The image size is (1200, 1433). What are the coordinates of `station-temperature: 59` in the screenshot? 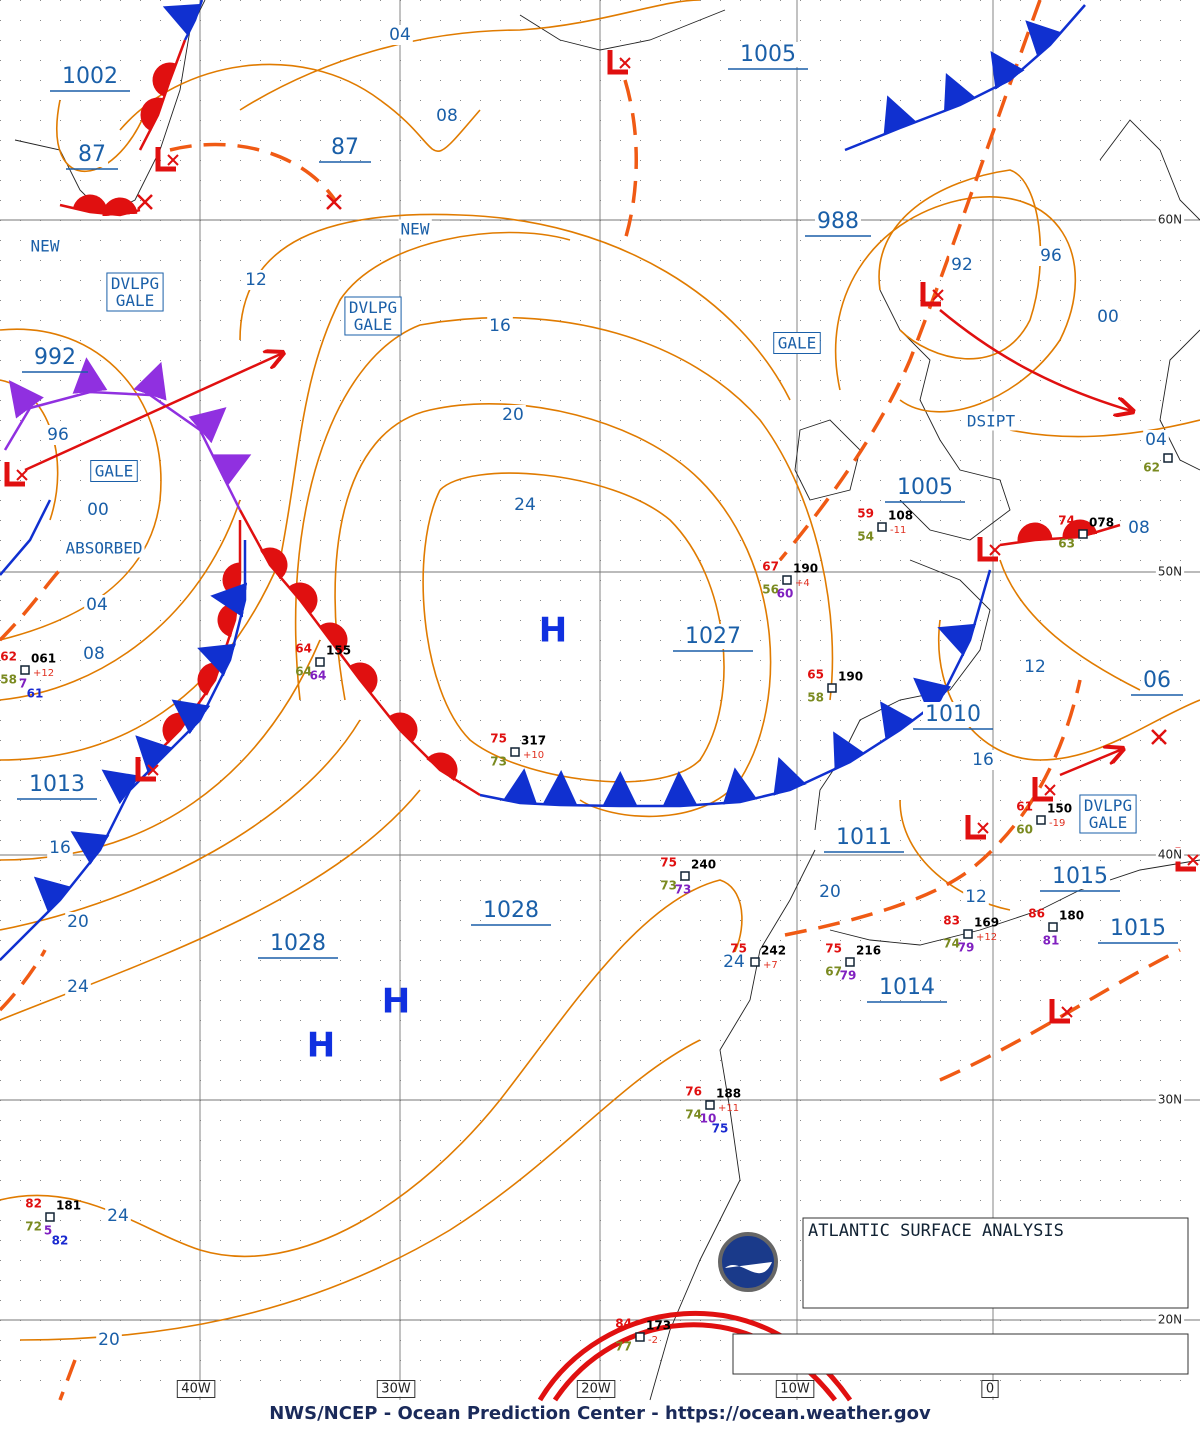 It's located at (865, 514).